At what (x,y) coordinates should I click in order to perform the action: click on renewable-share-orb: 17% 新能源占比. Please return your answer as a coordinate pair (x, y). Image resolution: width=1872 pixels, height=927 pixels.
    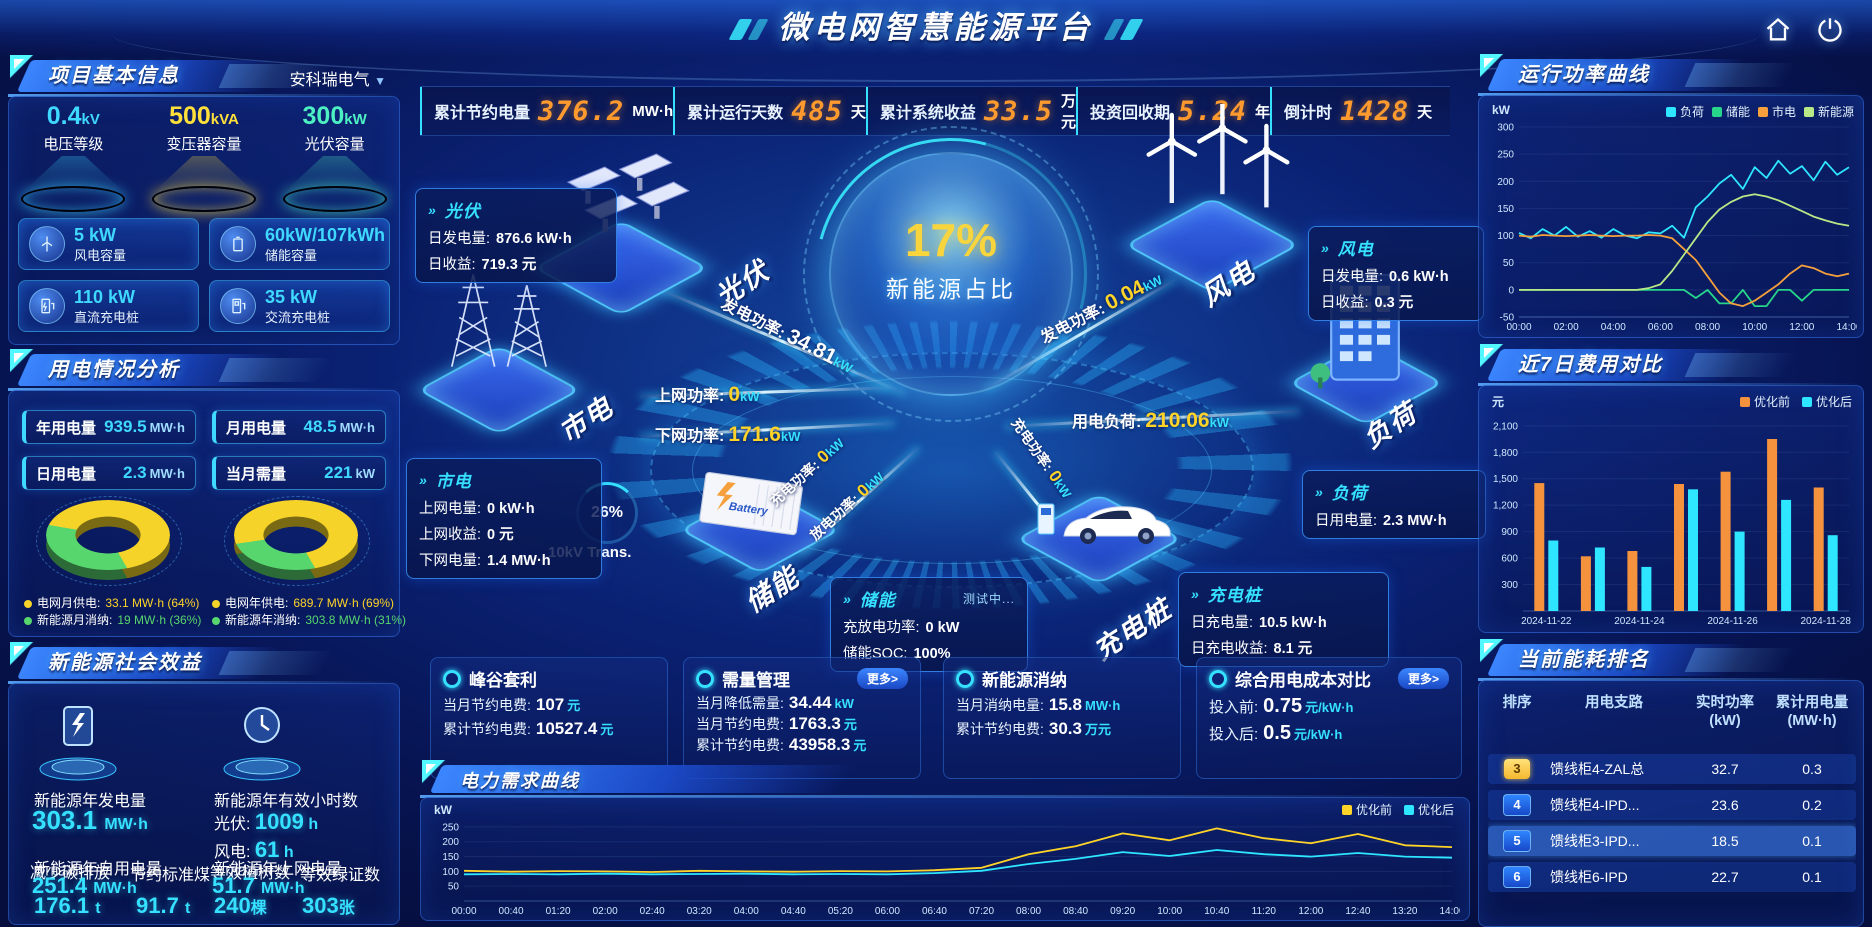
    Looking at the image, I should click on (951, 274).